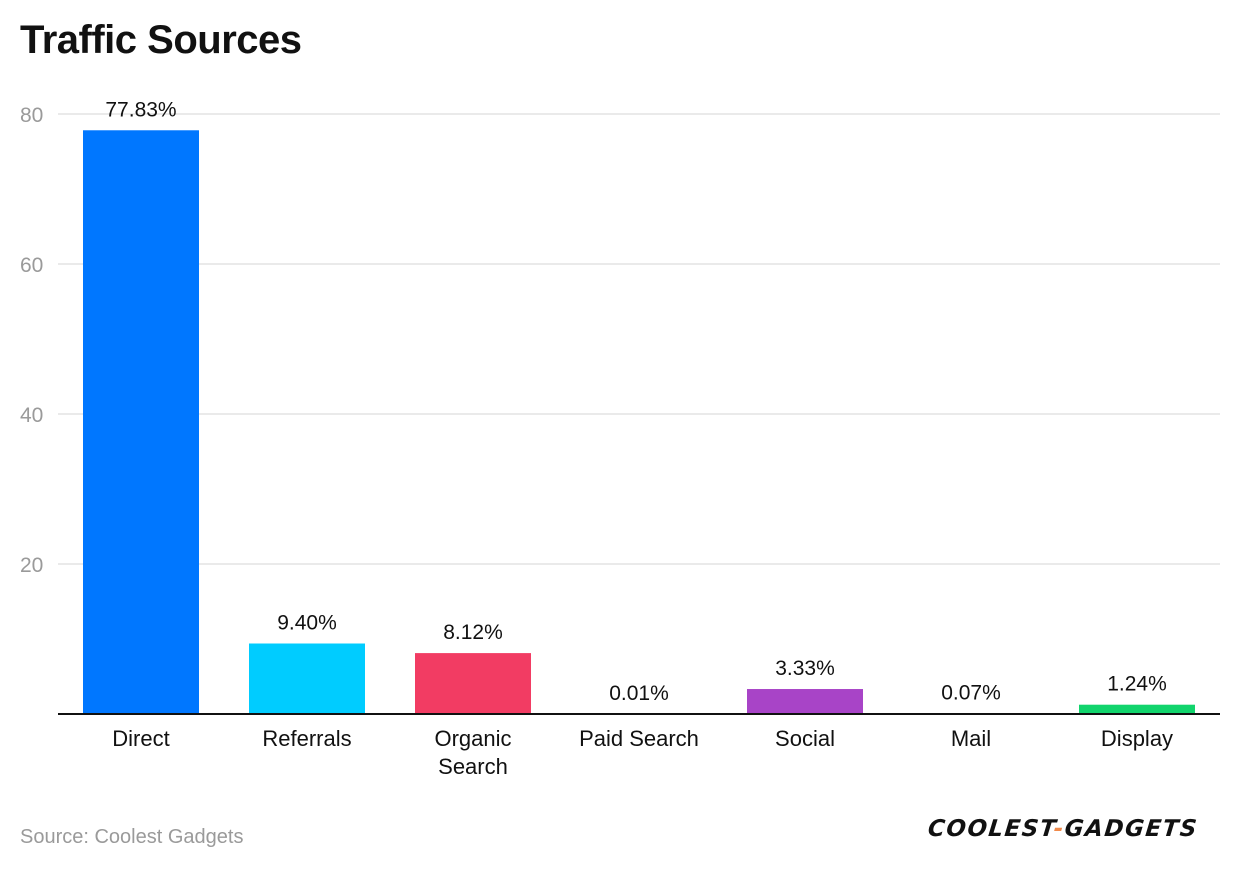 The height and width of the screenshot is (874, 1240). What do you see at coordinates (1137, 738) in the screenshot?
I see `x-tick-label: Display` at bounding box center [1137, 738].